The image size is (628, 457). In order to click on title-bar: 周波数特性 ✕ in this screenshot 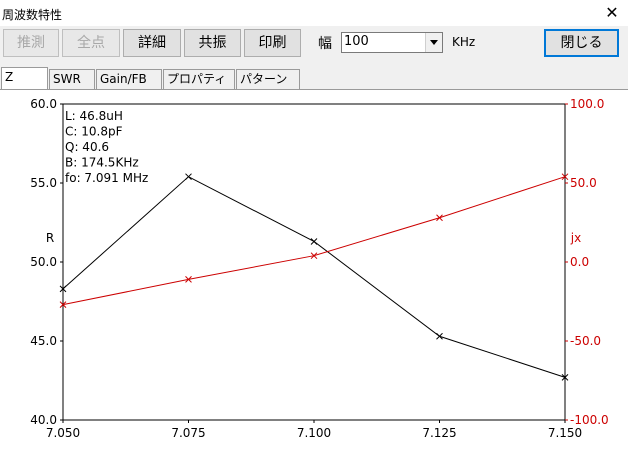, I will do `click(314, 13)`.